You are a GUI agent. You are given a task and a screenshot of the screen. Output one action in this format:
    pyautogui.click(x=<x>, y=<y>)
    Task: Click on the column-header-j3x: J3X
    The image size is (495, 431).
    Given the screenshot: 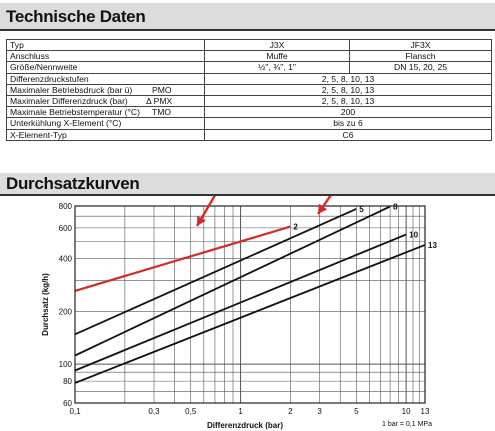 What is the action you would take?
    pyautogui.click(x=277, y=45)
    